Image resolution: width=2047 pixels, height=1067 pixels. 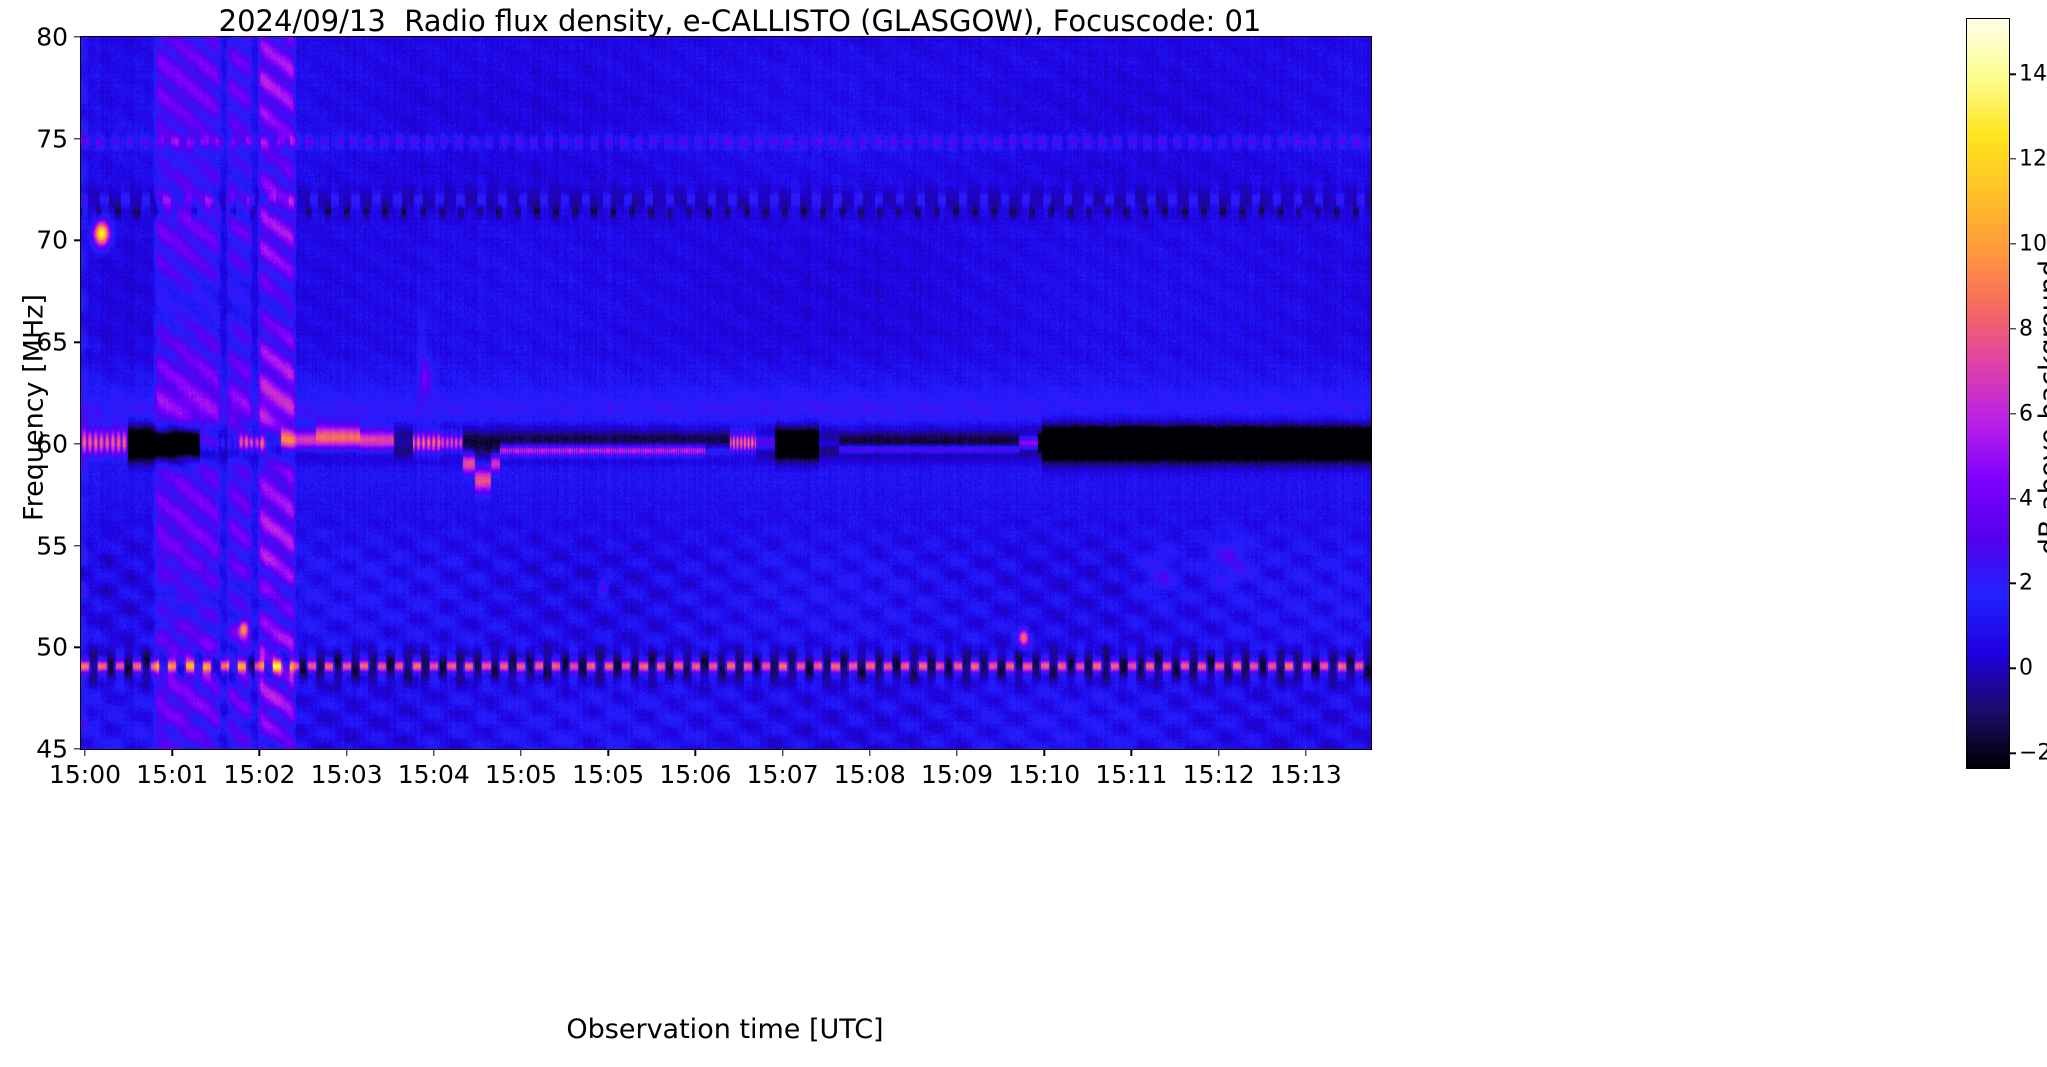 I want to click on y-tick-label: 55, so click(x=52, y=546).